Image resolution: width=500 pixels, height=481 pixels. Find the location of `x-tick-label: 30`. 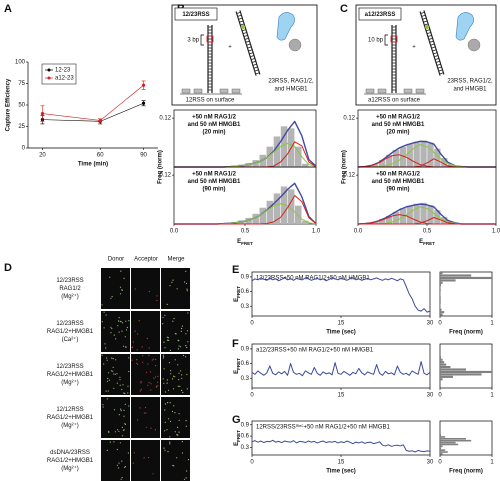

x-tick-label: 30 is located at coordinates (430, 396).